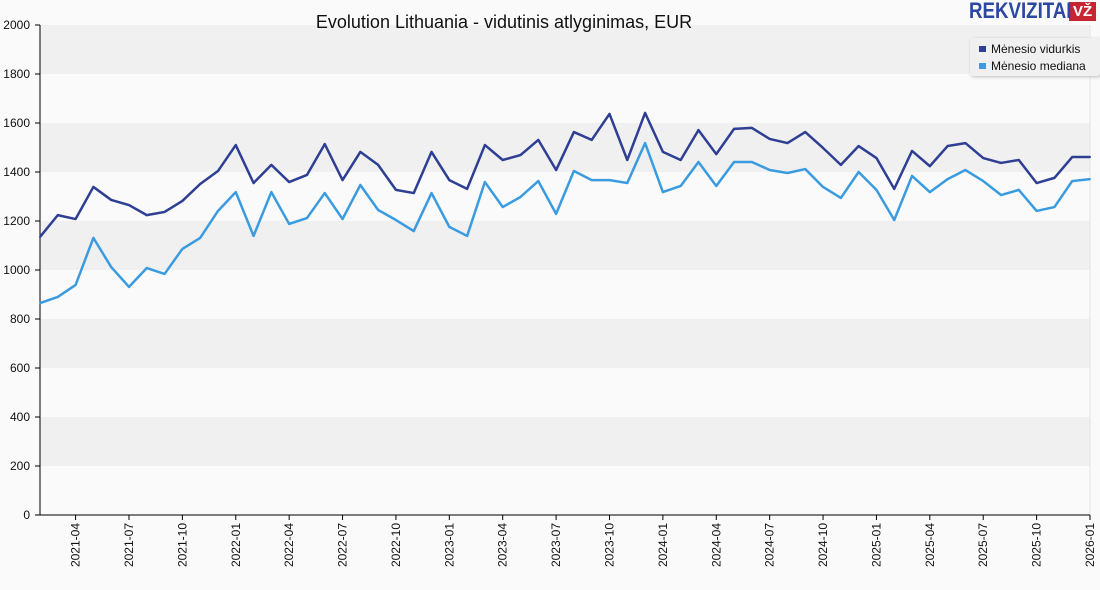  I want to click on legend: Mėnesio vidurkis Mėnesio mediana, so click(1035, 57).